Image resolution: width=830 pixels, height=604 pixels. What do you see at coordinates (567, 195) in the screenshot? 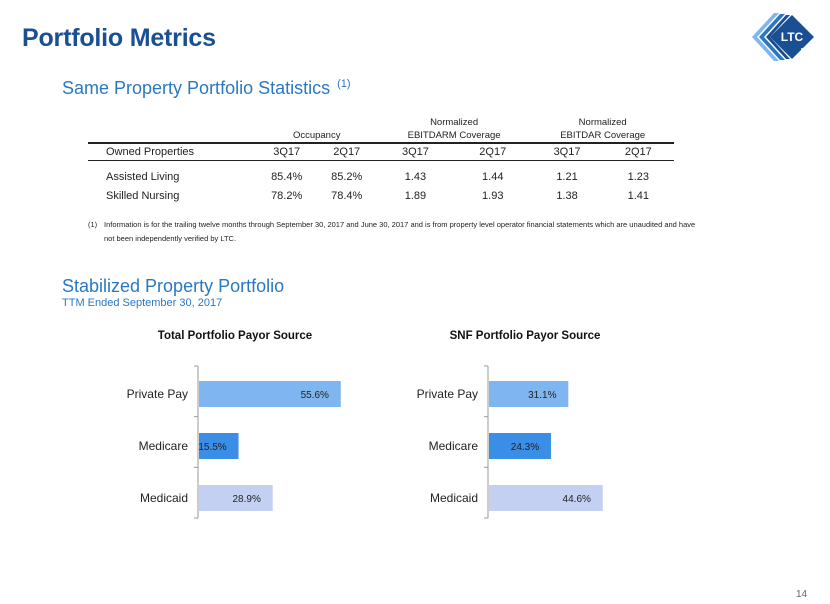
I see `table-cell: 1.38` at bounding box center [567, 195].